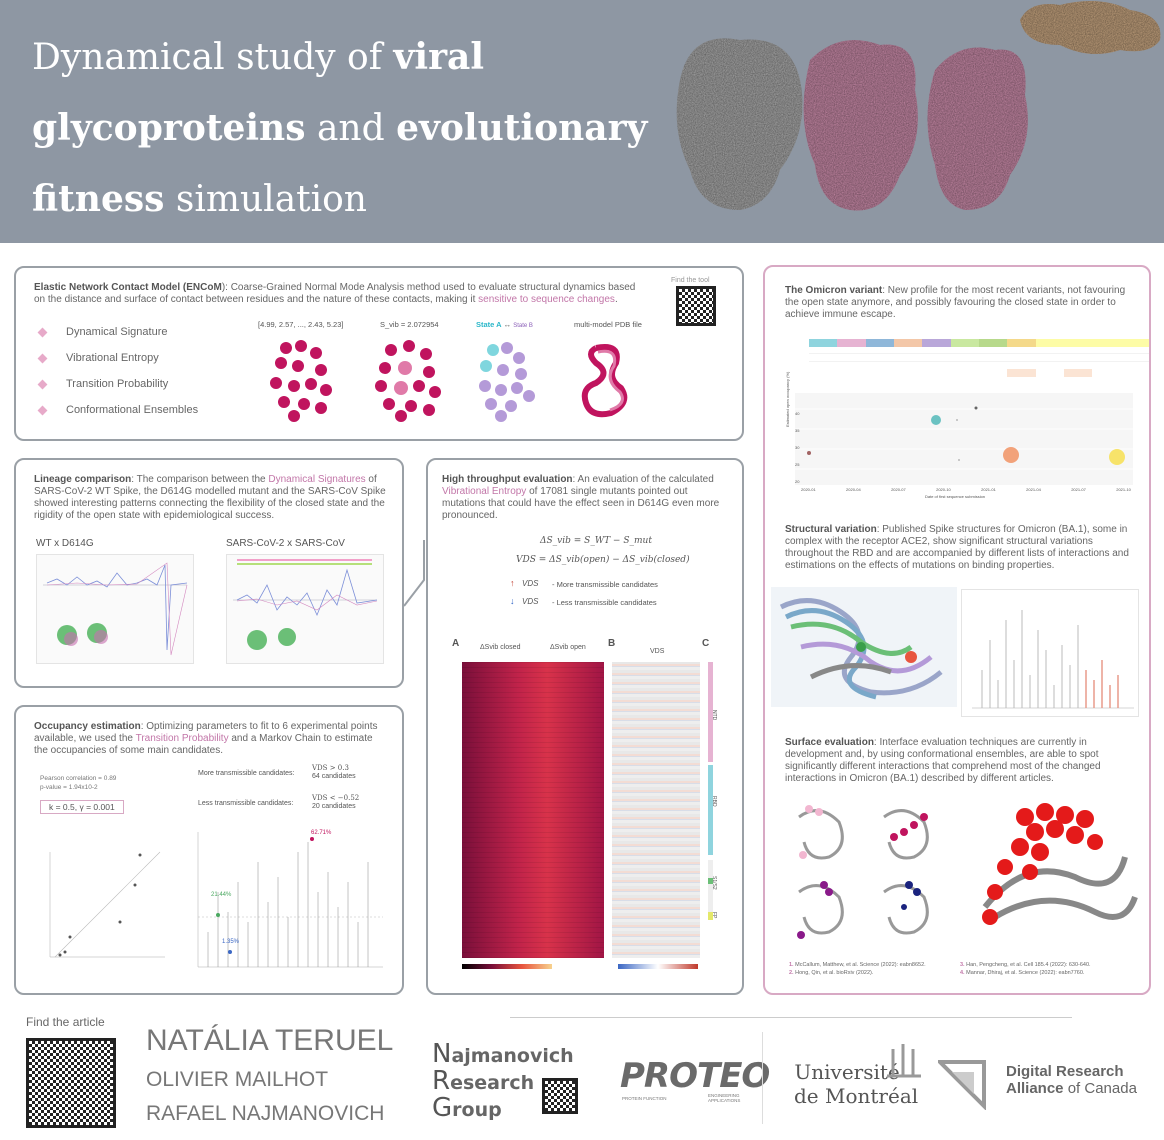 This screenshot has width=1164, height=1140. I want to click on equation-svib: ΔS_vib = S_WT − S_mut, so click(596, 541).